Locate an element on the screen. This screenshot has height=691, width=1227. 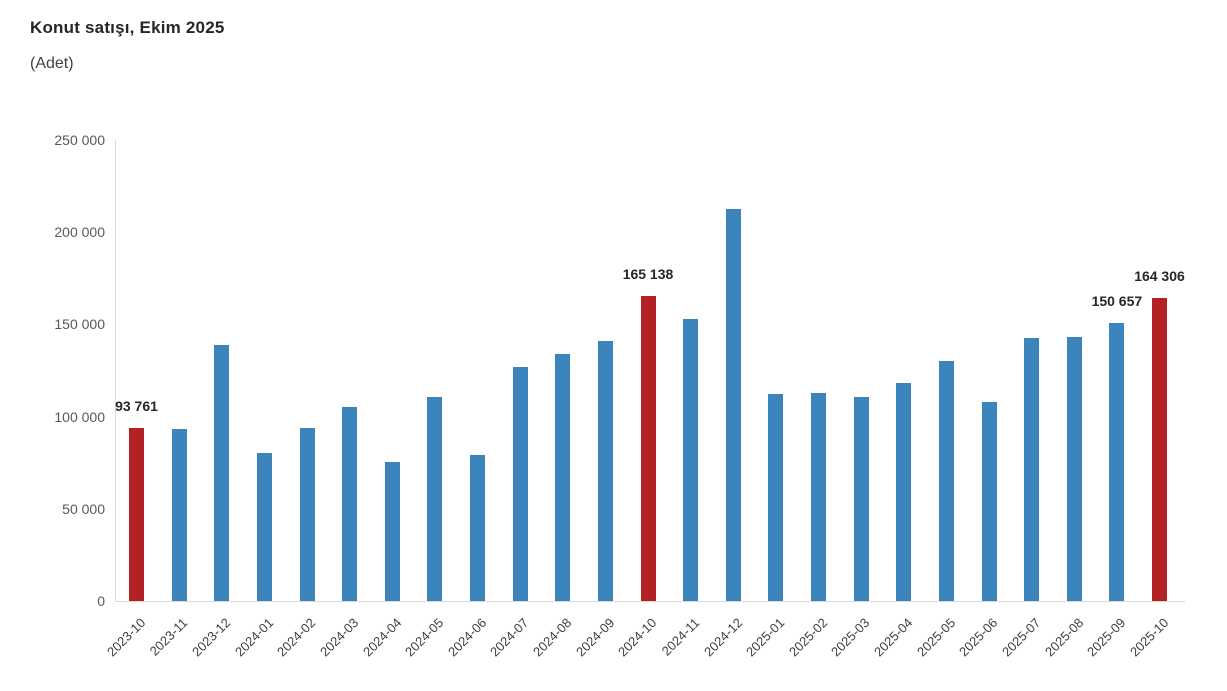
x-axis-category-label: 2024-02 is located at coordinates (296, 637).